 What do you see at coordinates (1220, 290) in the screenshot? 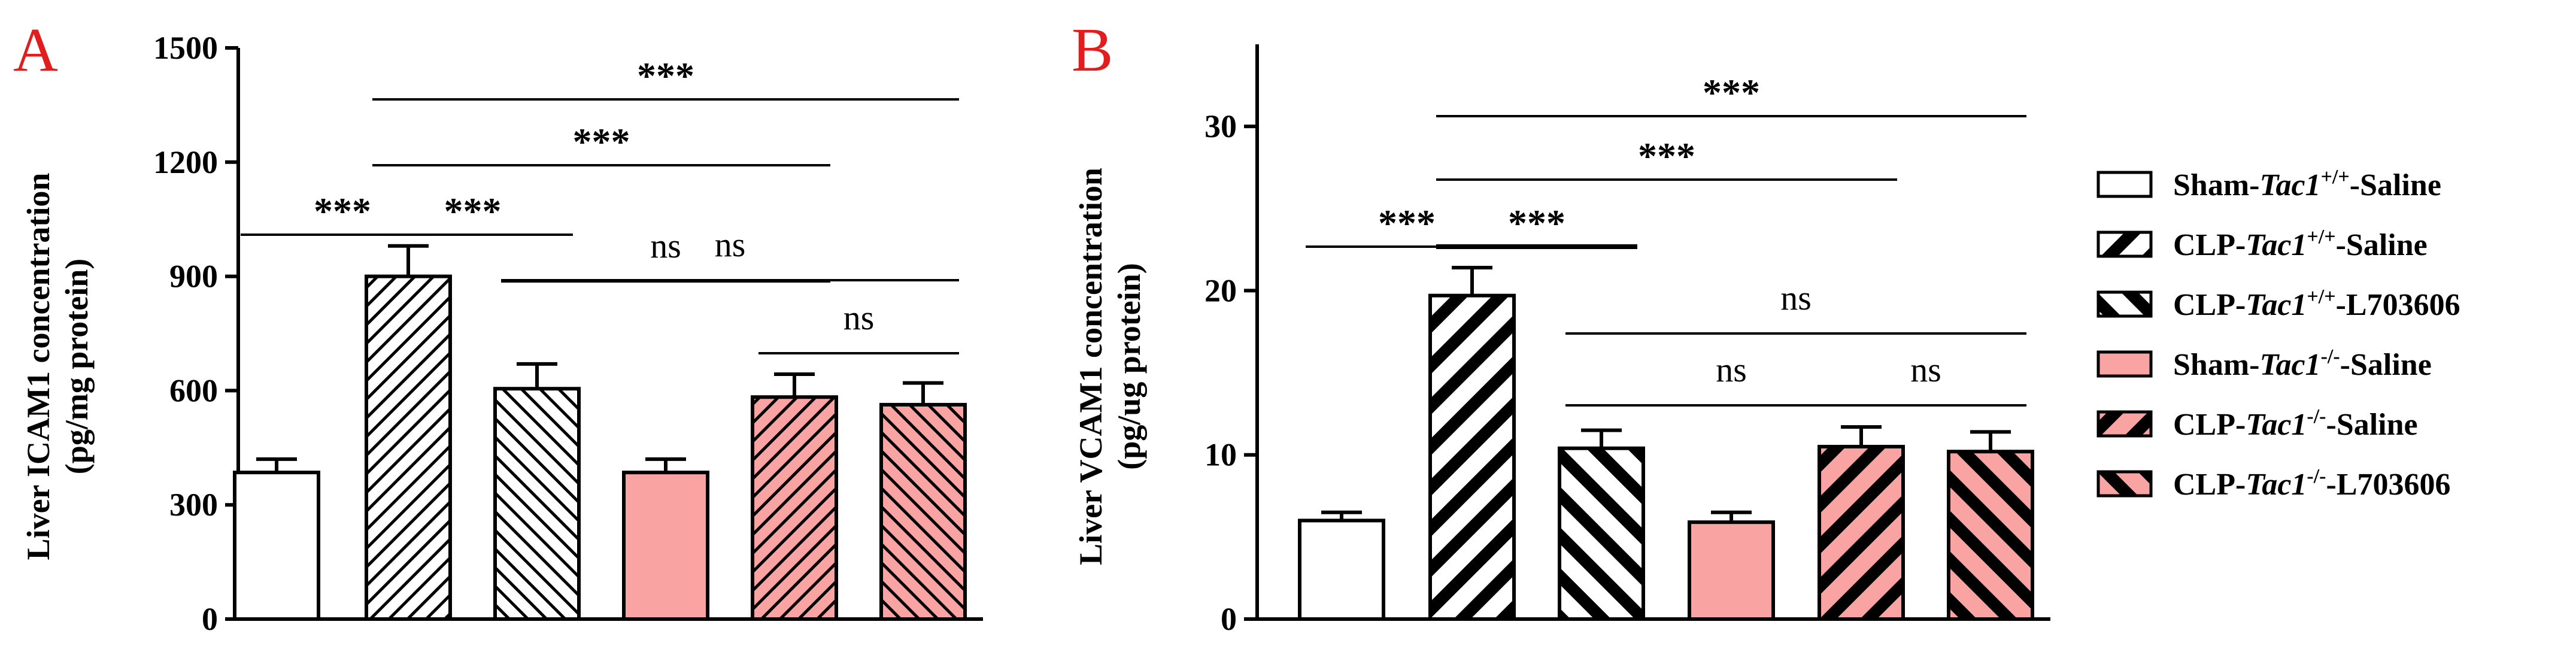
I see `y-tick-label: 20` at bounding box center [1220, 290].